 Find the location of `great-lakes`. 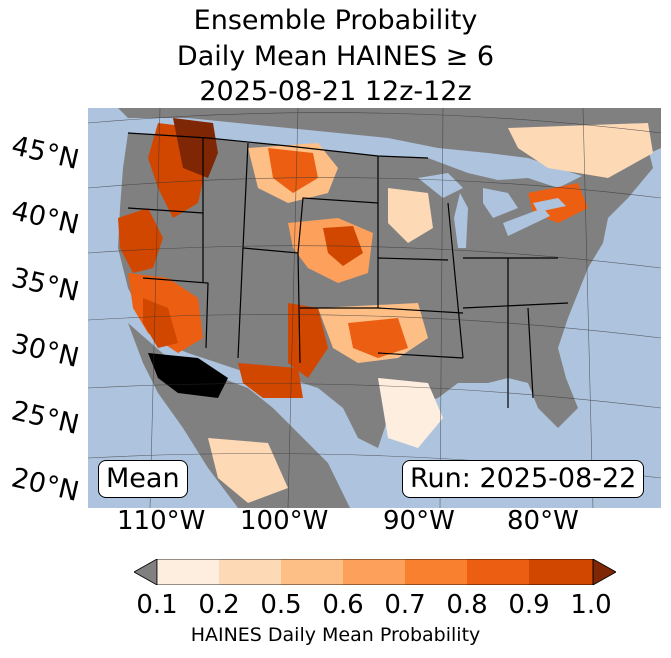

great-lakes is located at coordinates (492, 210).